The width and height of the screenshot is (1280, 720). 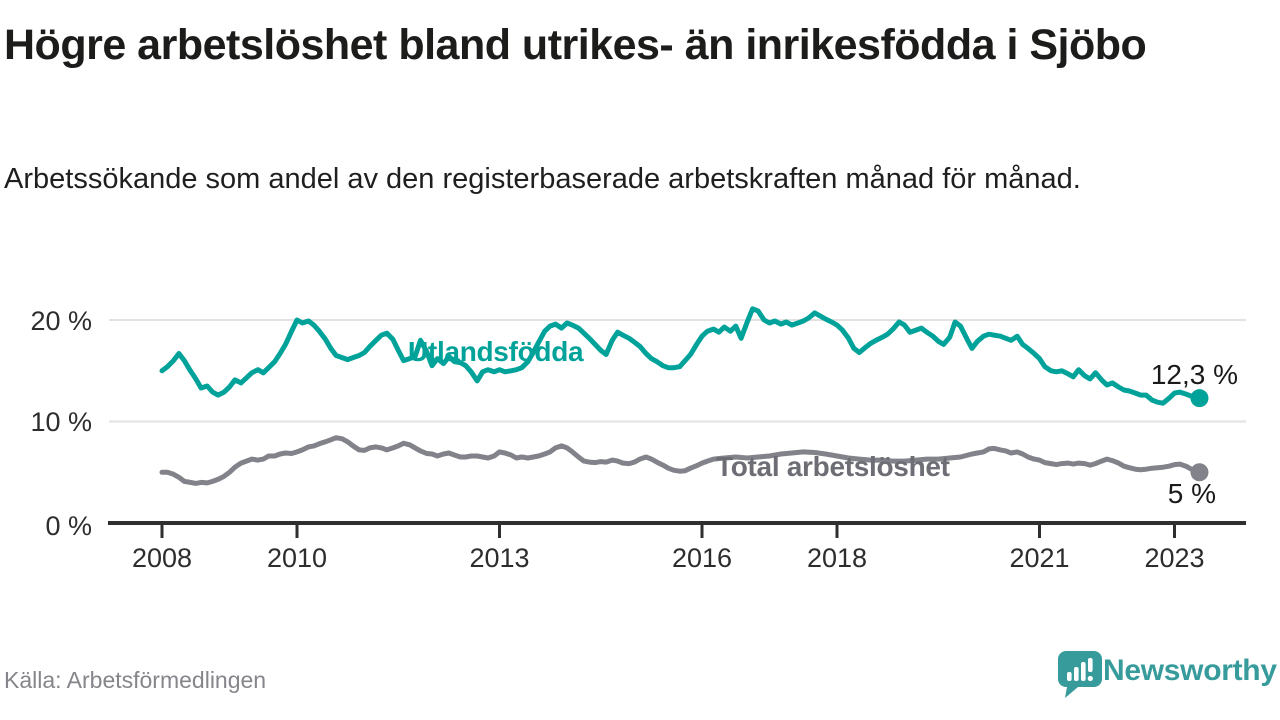 I want to click on series-end-dot-total, so click(x=1199, y=472).